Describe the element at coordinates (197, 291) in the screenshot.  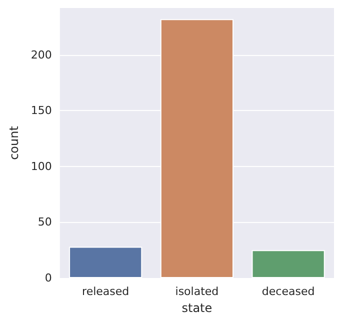
I see `x-tick-label: isolated` at that location.